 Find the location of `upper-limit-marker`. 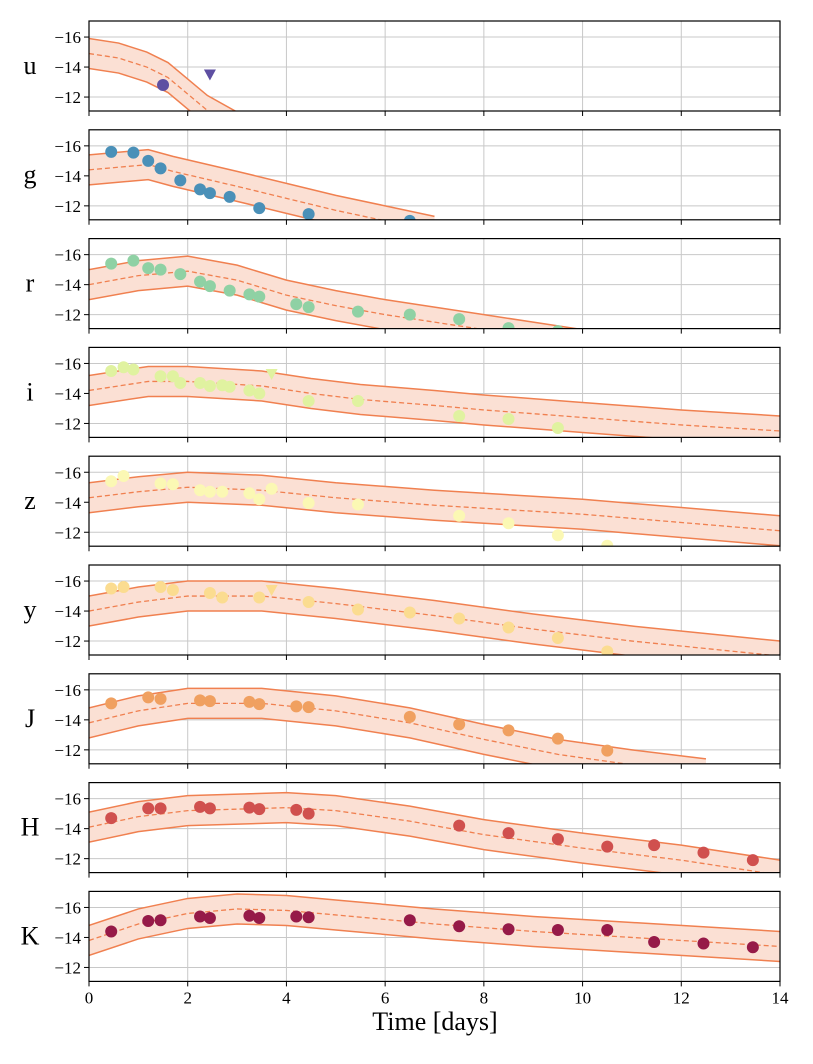

upper-limit-marker is located at coordinates (209, 75).